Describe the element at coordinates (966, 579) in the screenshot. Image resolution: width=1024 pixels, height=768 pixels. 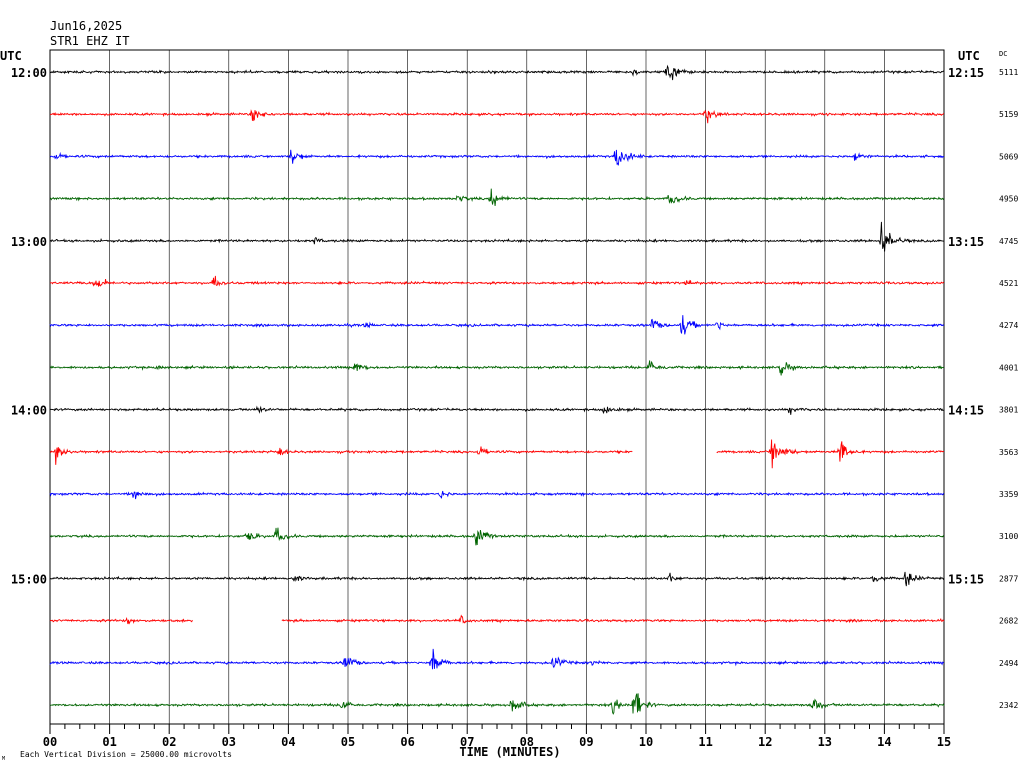
I see `time-label-right: 15:15` at that location.